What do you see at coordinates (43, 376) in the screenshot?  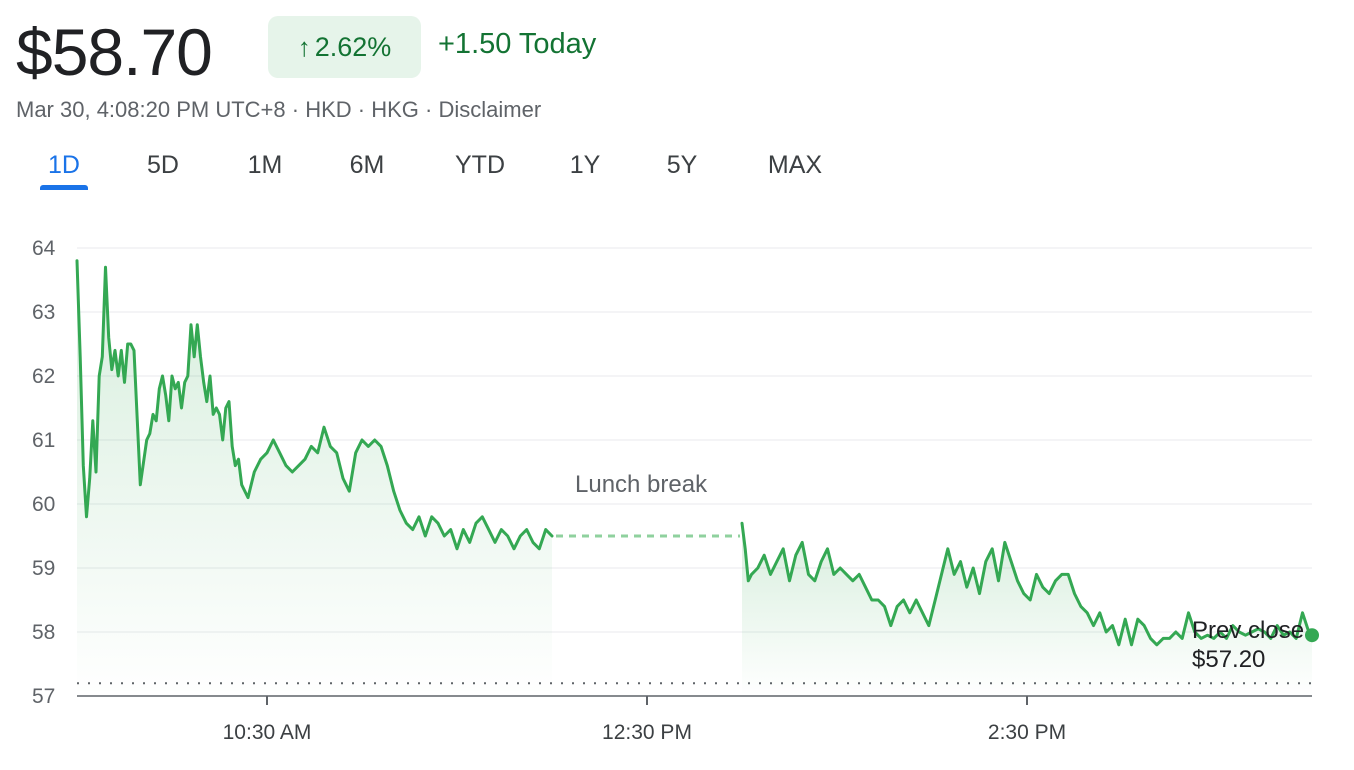 I see `y-tick-label: 62` at bounding box center [43, 376].